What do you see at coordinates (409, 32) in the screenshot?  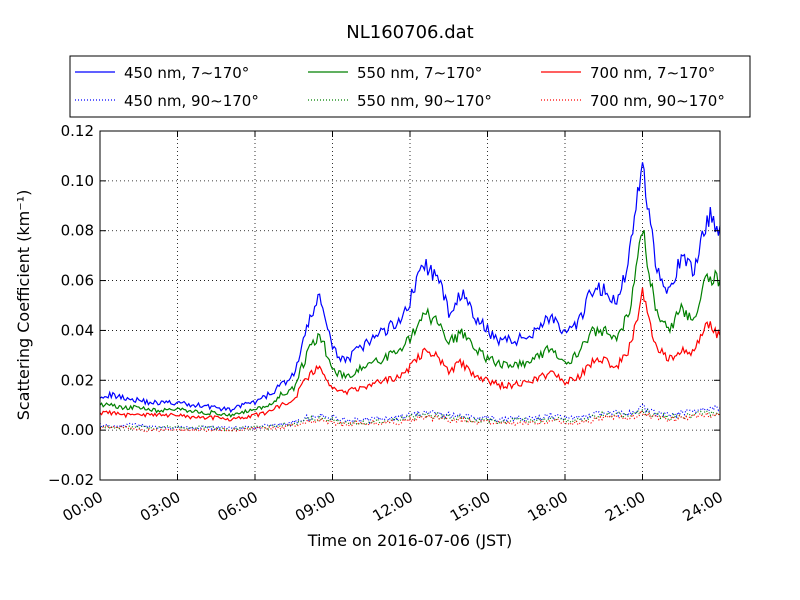 I see `chart-title: NL160706.dat` at bounding box center [409, 32].